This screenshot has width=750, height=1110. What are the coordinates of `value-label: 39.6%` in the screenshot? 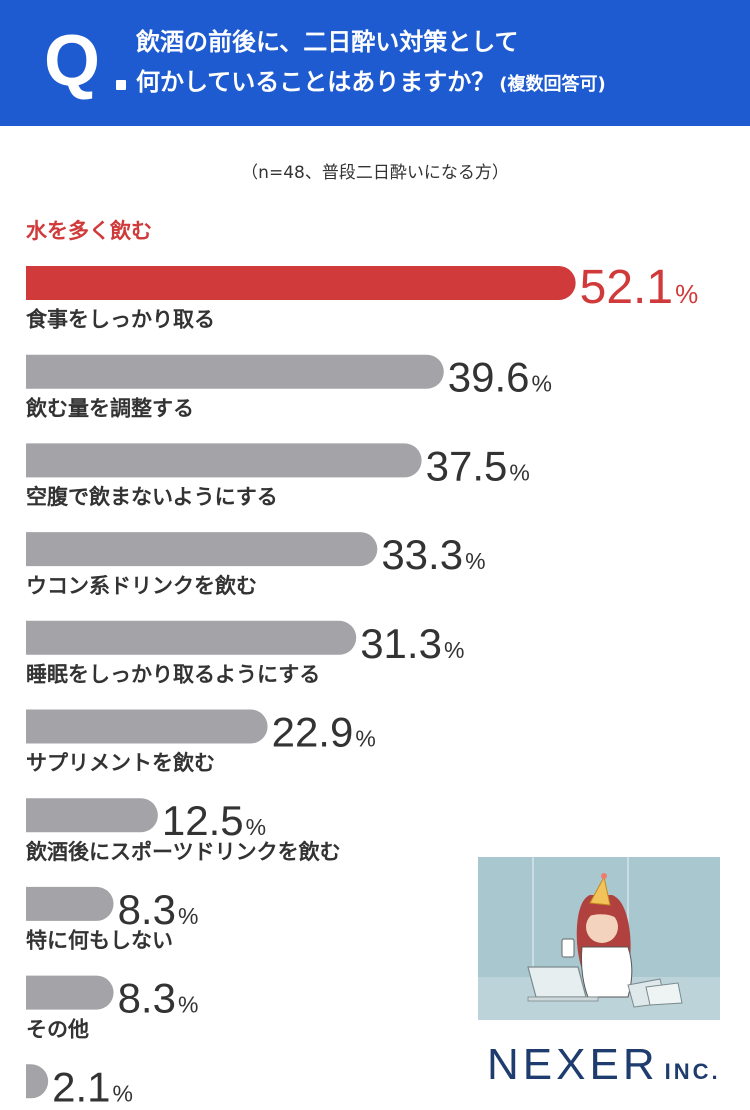 It's located at (500, 377).